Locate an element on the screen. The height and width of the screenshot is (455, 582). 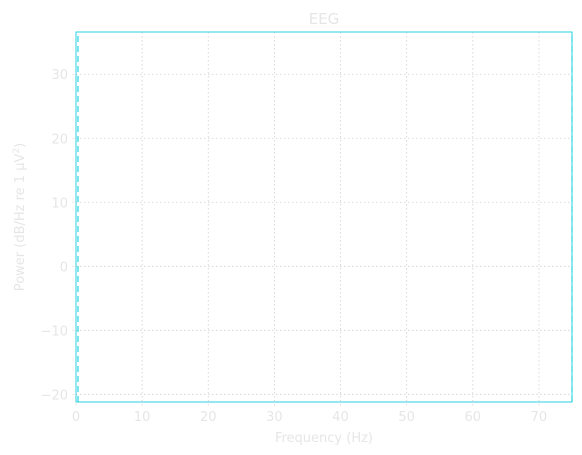
x-tick-label: 30 is located at coordinates (274, 417).